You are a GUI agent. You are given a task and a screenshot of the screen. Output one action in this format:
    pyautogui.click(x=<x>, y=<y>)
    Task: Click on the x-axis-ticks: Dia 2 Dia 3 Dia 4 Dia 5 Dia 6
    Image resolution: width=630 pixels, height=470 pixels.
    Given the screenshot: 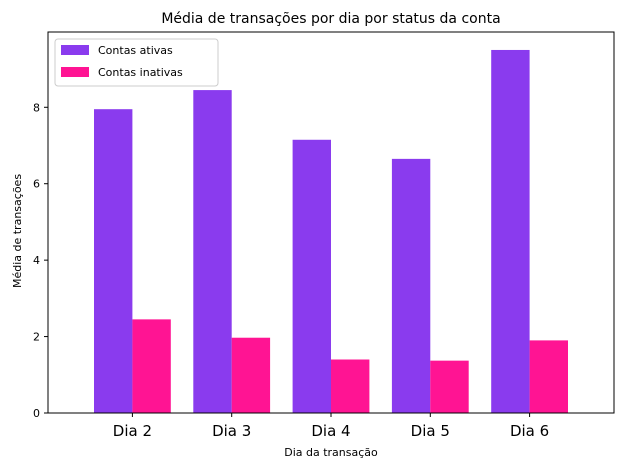 What is the action you would take?
    pyautogui.click(x=331, y=426)
    